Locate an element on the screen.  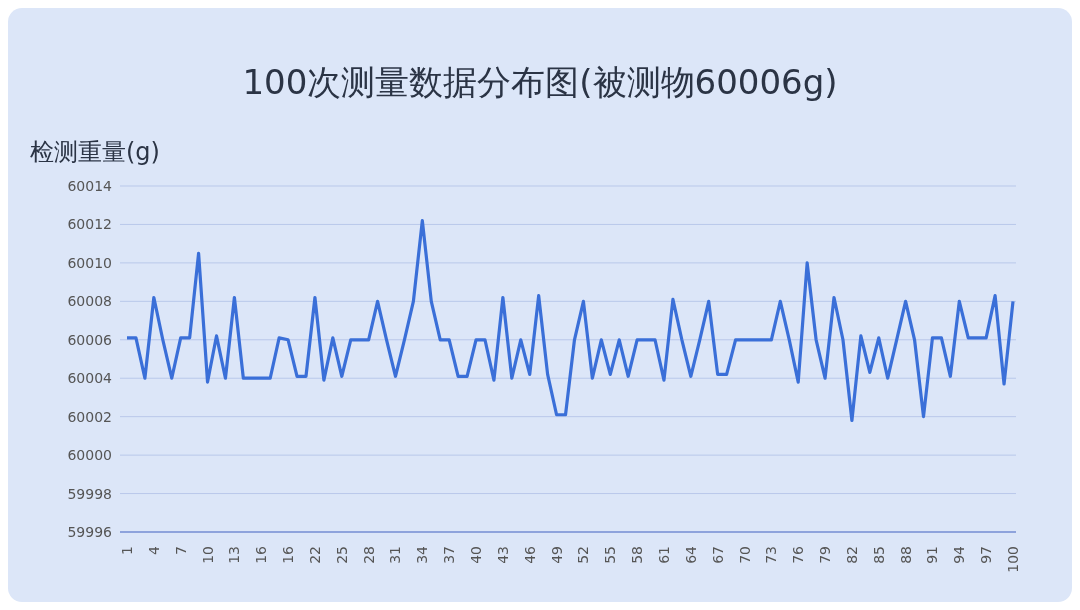
x-tick-label: 61 is located at coordinates (663, 555).